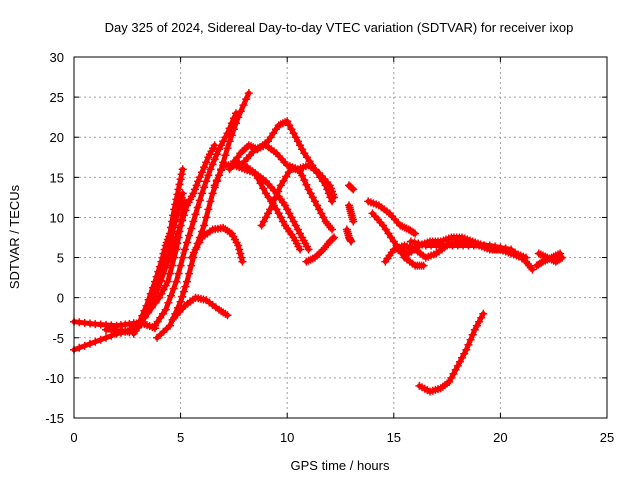 The image size is (640, 480). I want to click on y-axis-label: SDTVAR / TECUs, so click(14, 236).